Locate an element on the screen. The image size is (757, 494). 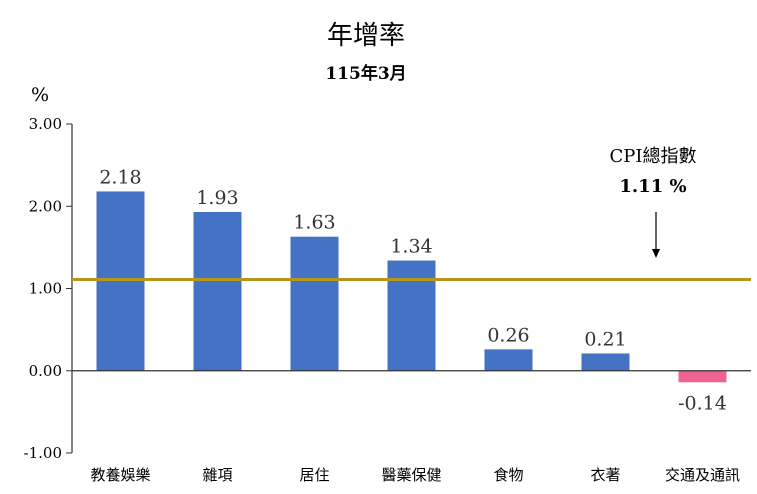
y-axis: -1.00 0.00 1.00 2.00 3.00 is located at coordinates (48, 288).